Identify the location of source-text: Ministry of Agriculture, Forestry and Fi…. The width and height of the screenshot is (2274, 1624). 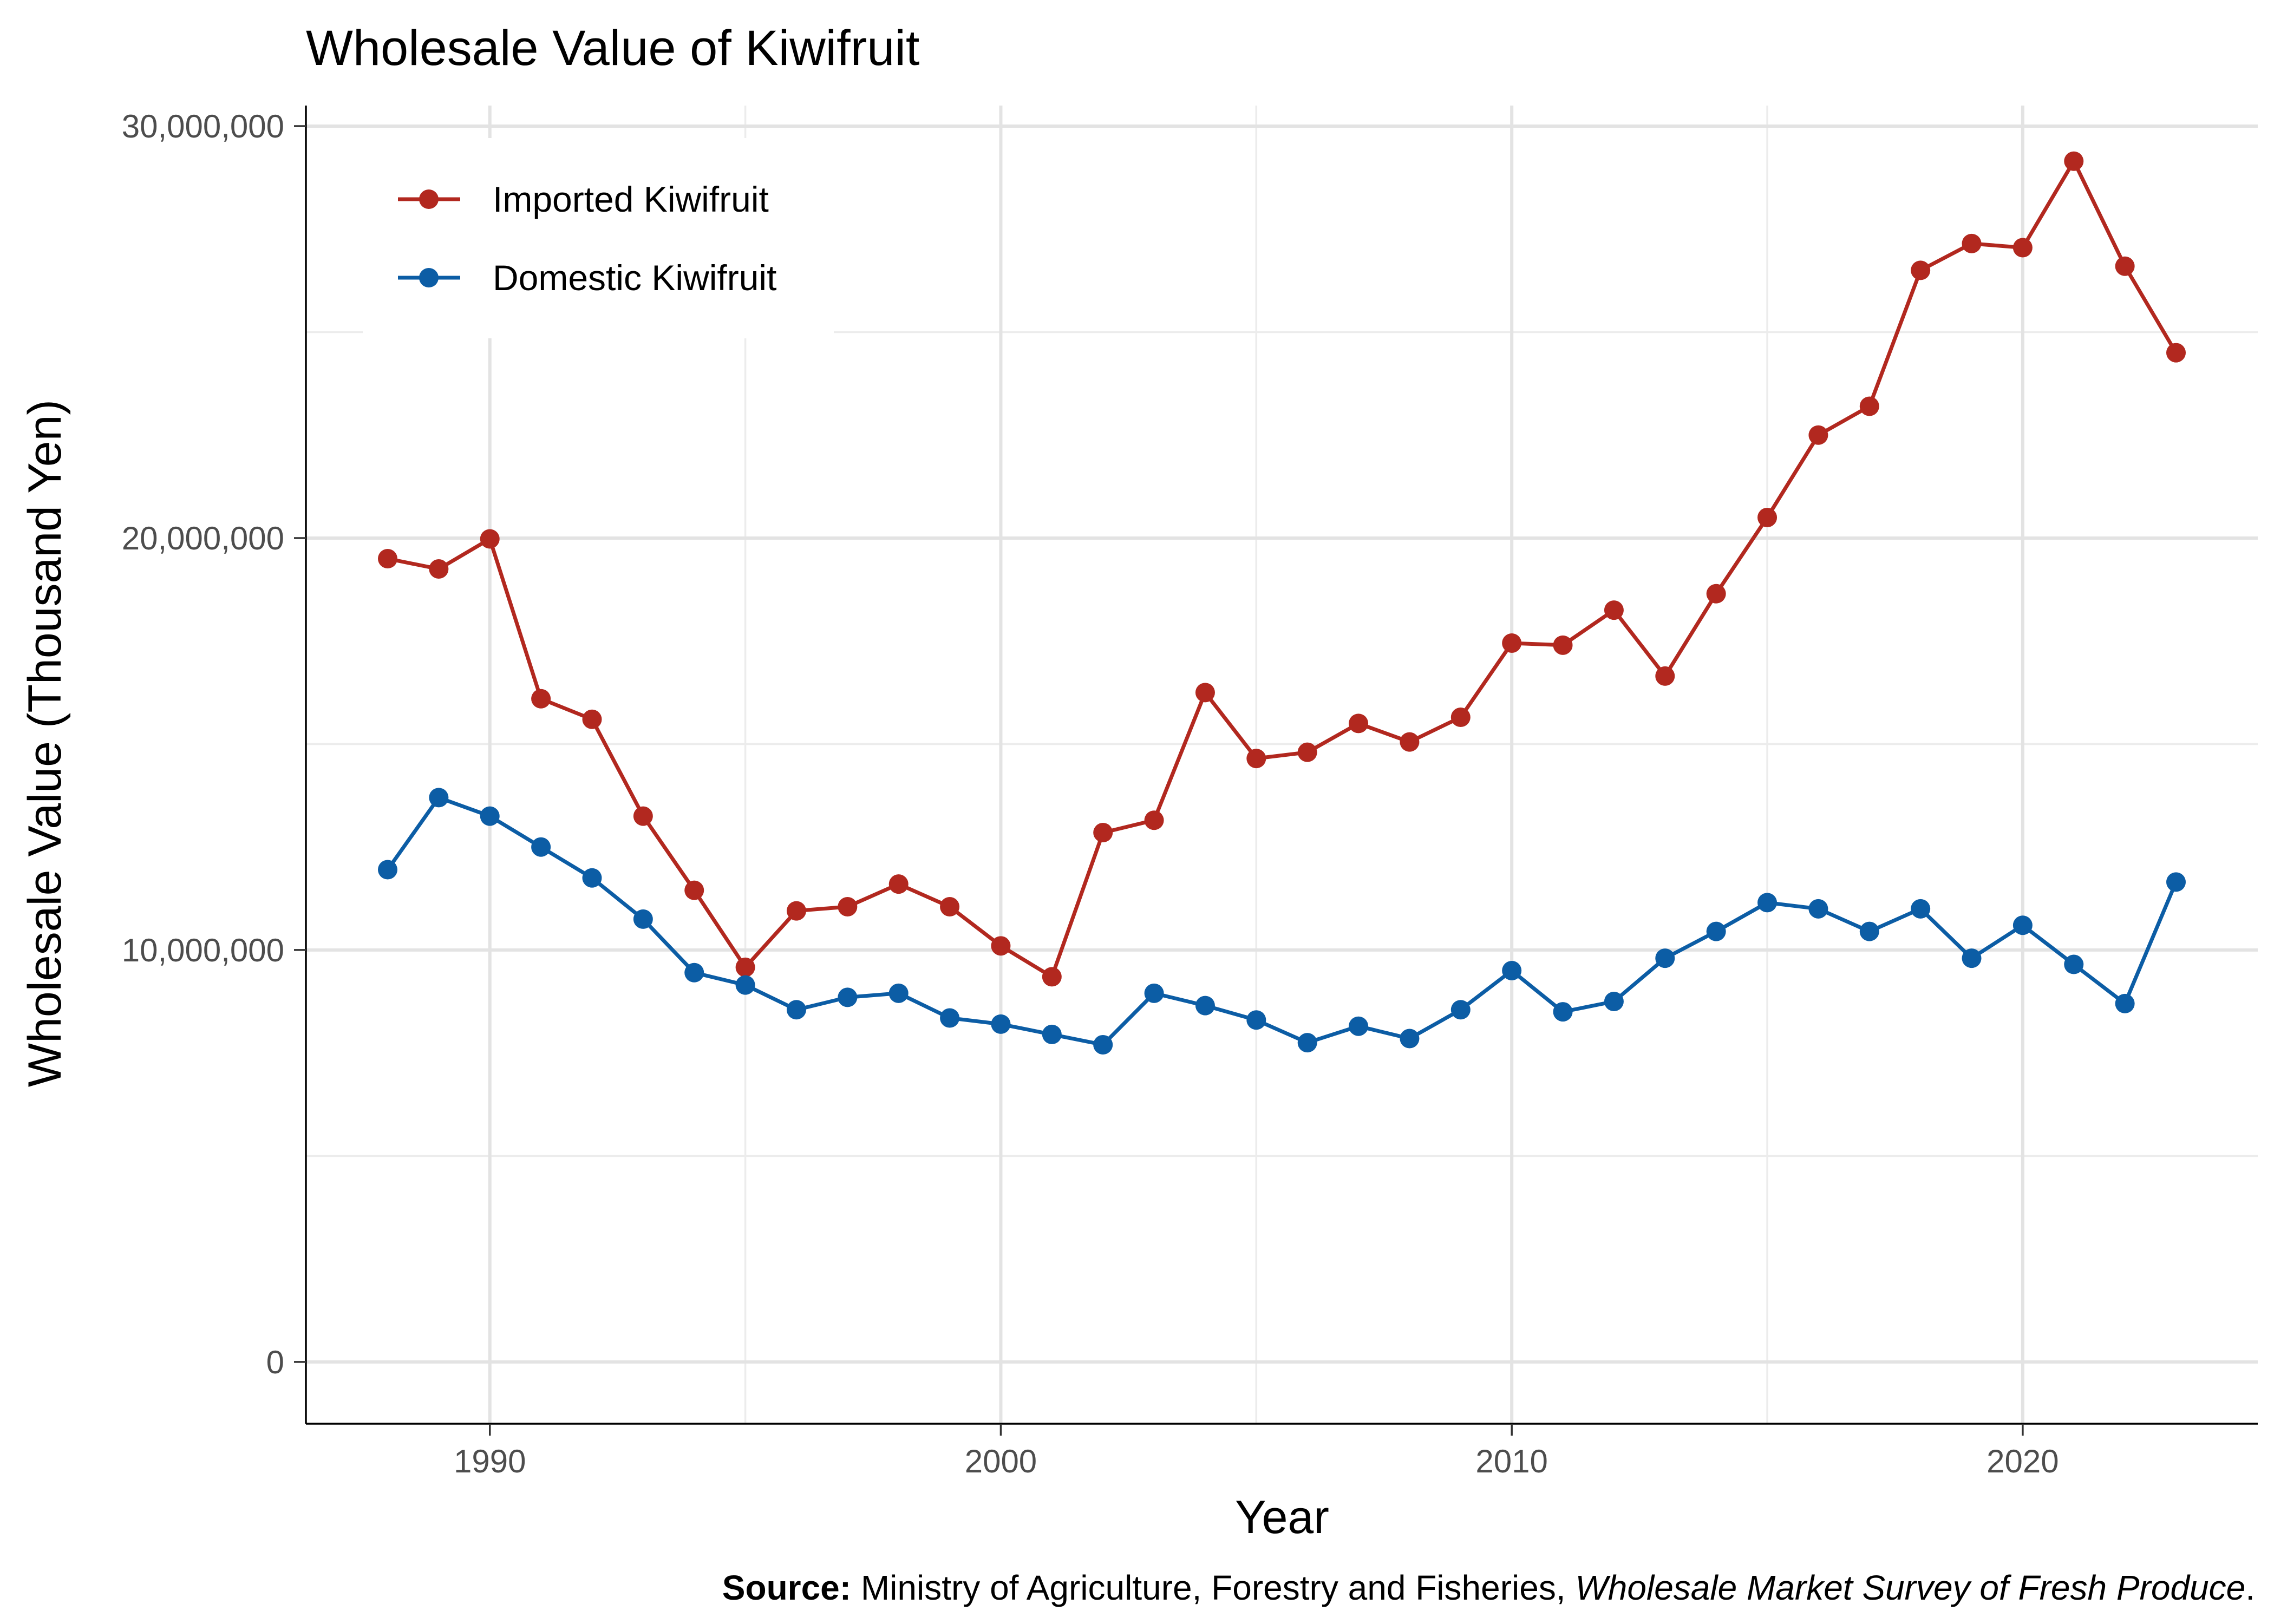
(1213, 1587).